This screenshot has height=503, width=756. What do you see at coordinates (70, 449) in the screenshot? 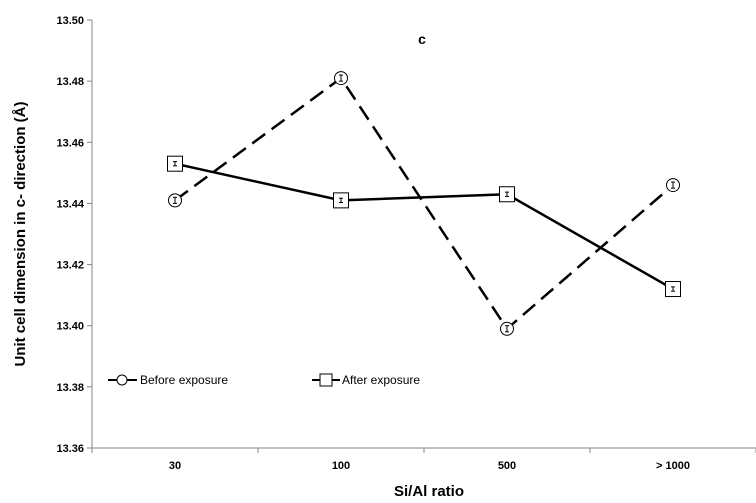
I see `y-tick-label: 13.36` at bounding box center [70, 449].